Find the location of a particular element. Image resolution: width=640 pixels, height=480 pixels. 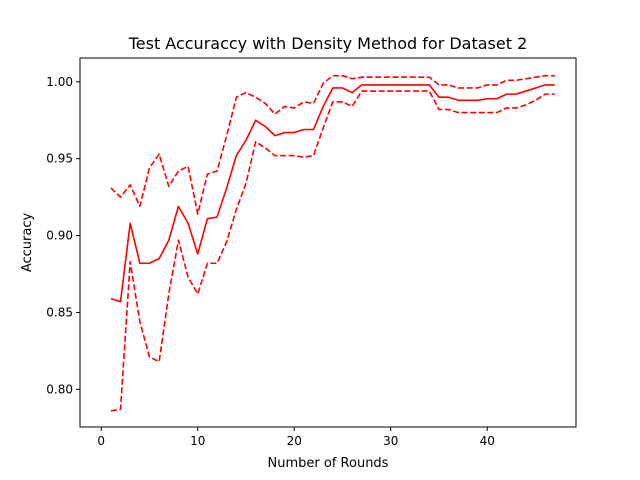

x-tick-label: 0 is located at coordinates (101, 441).